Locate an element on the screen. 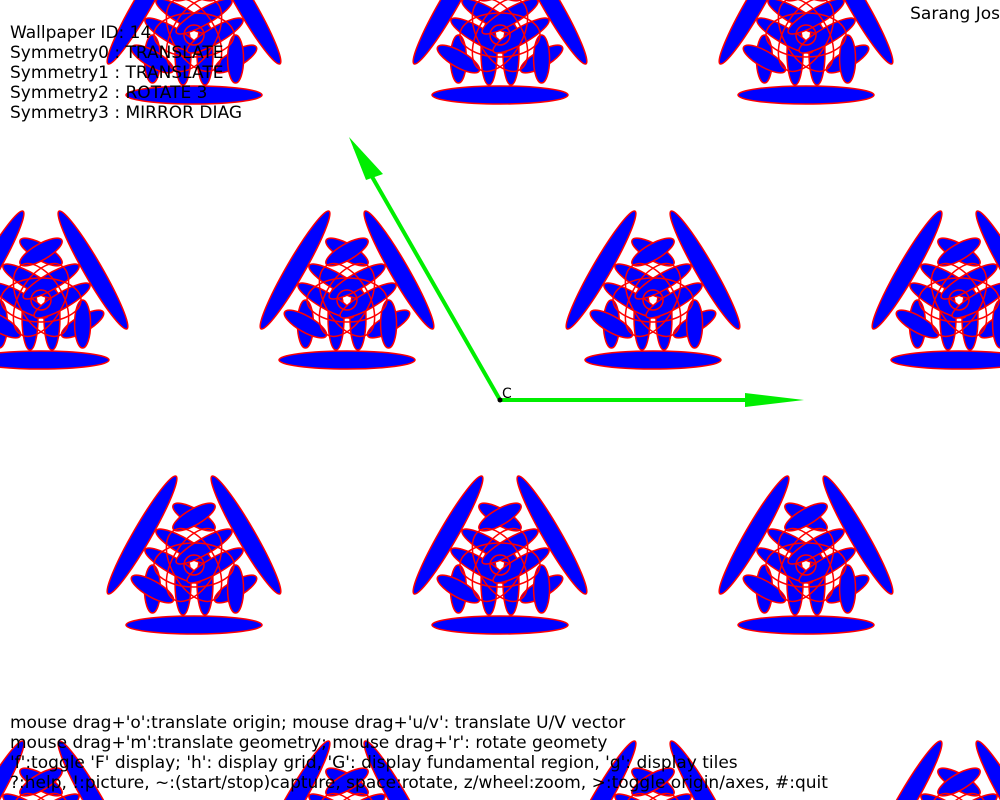 The height and width of the screenshot is (800, 1000). origin-point is located at coordinates (500, 400).